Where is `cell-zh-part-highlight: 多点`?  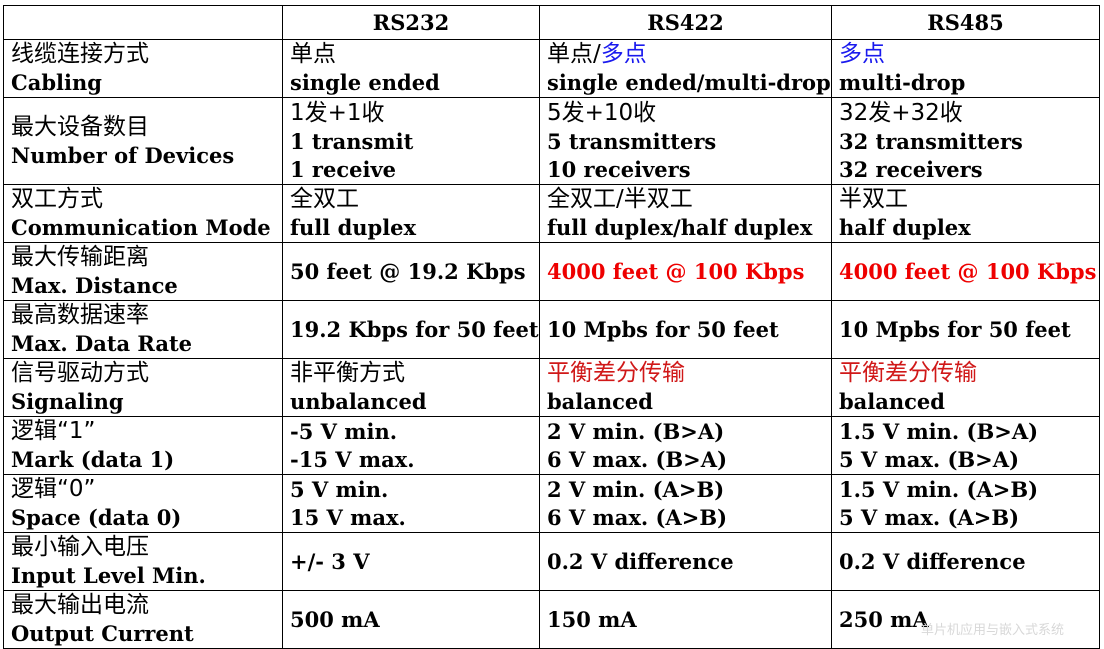
cell-zh-part-highlight: 多点 is located at coordinates (623, 54).